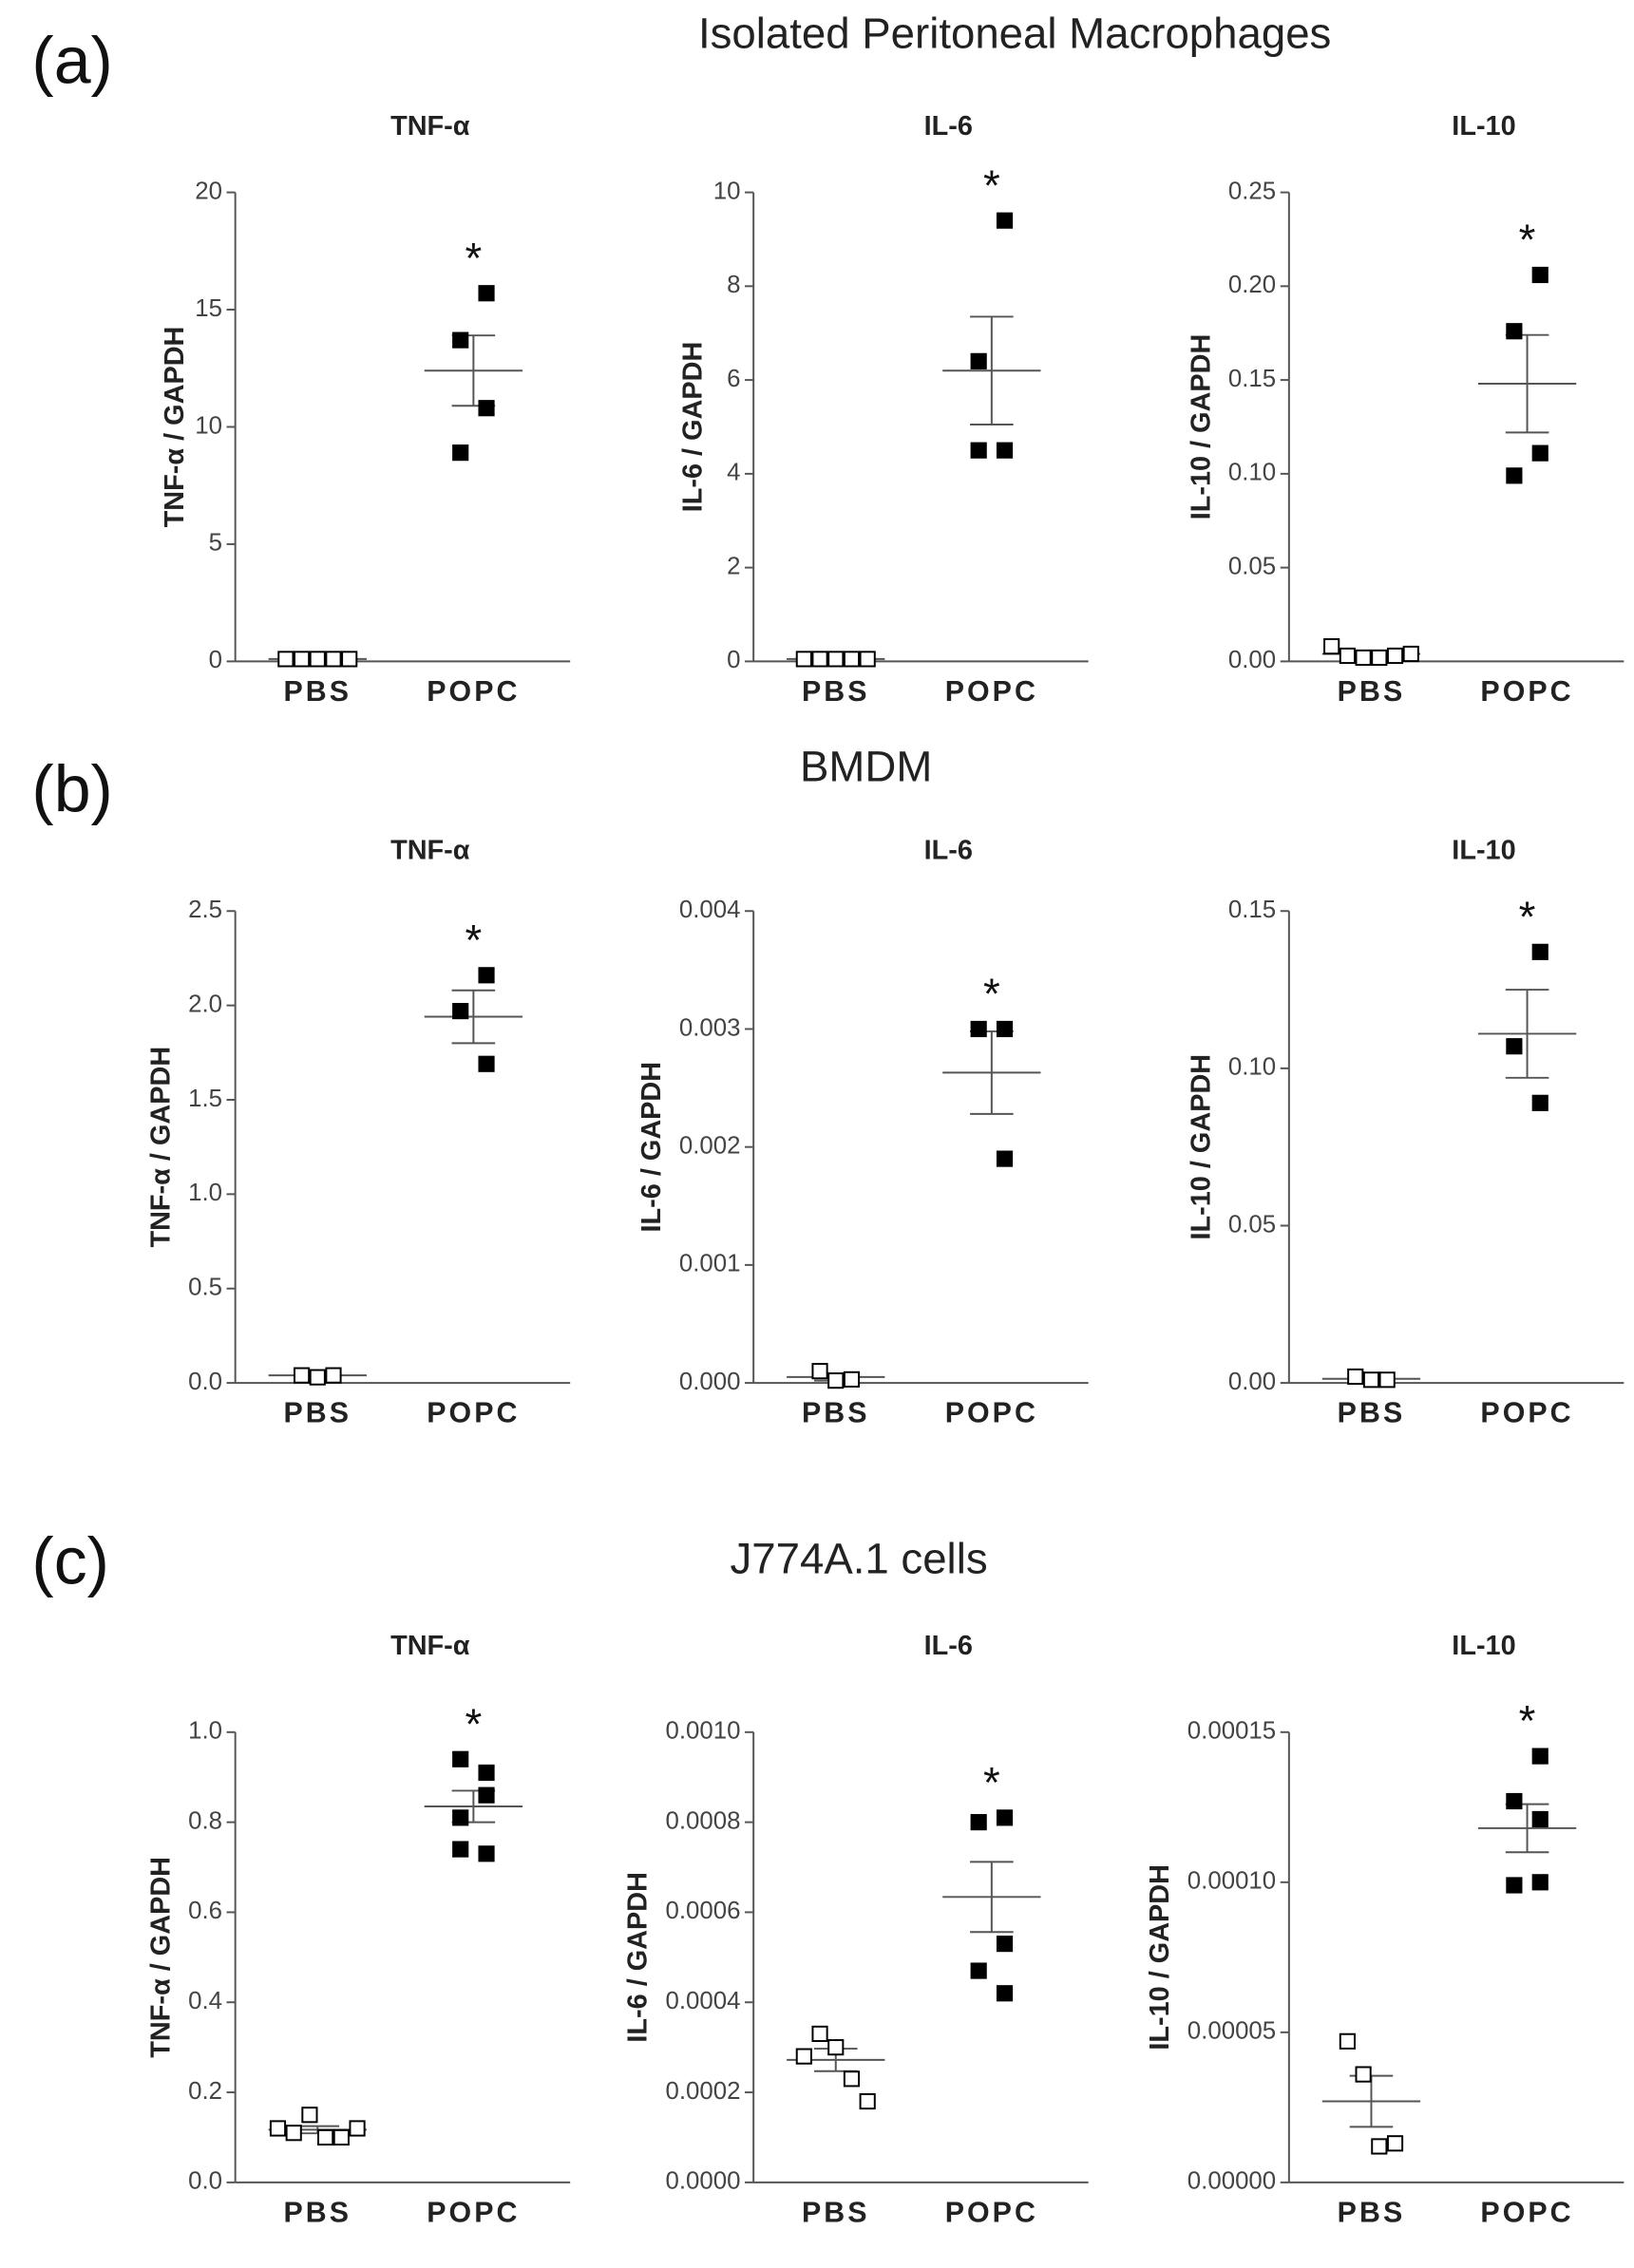 This screenshot has width=1634, height=2268. I want to click on section-title: Isolated Peritoneal Macrophages, so click(1014, 34).